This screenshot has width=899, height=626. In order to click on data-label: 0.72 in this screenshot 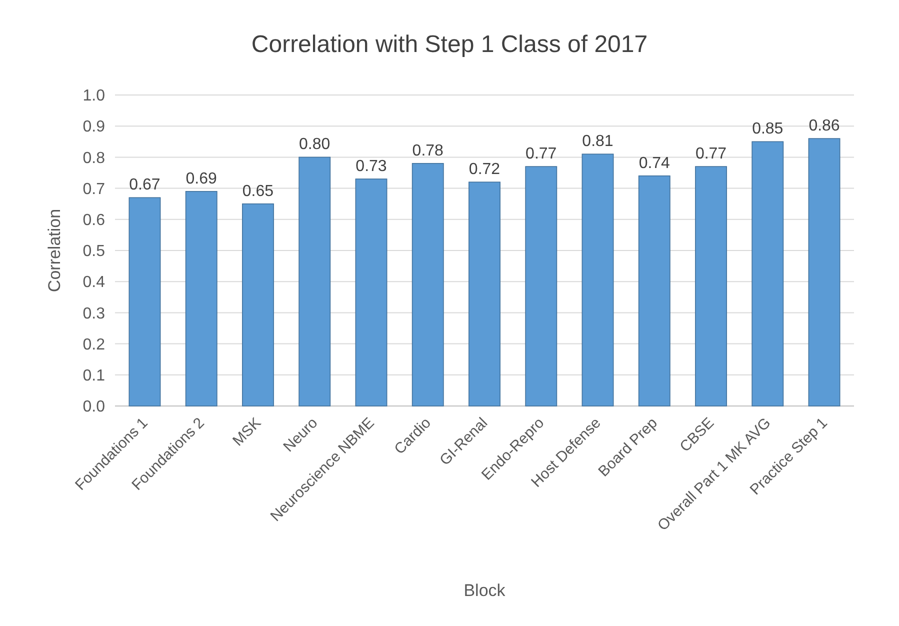, I will do `click(484, 169)`.